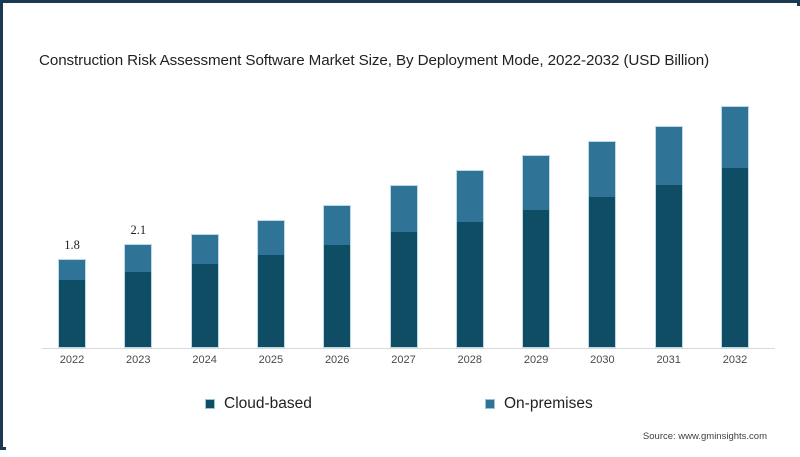 This screenshot has width=800, height=457. Describe the element at coordinates (602, 360) in the screenshot. I see `x-tick-label: 2030` at that location.